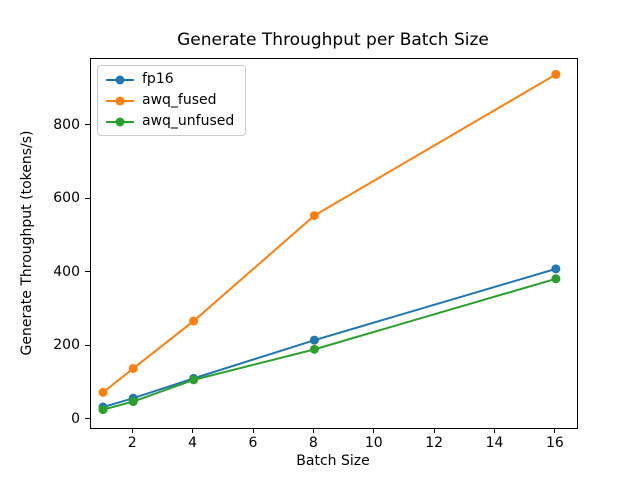  I want to click on y-tick-label: 0, so click(75, 418).